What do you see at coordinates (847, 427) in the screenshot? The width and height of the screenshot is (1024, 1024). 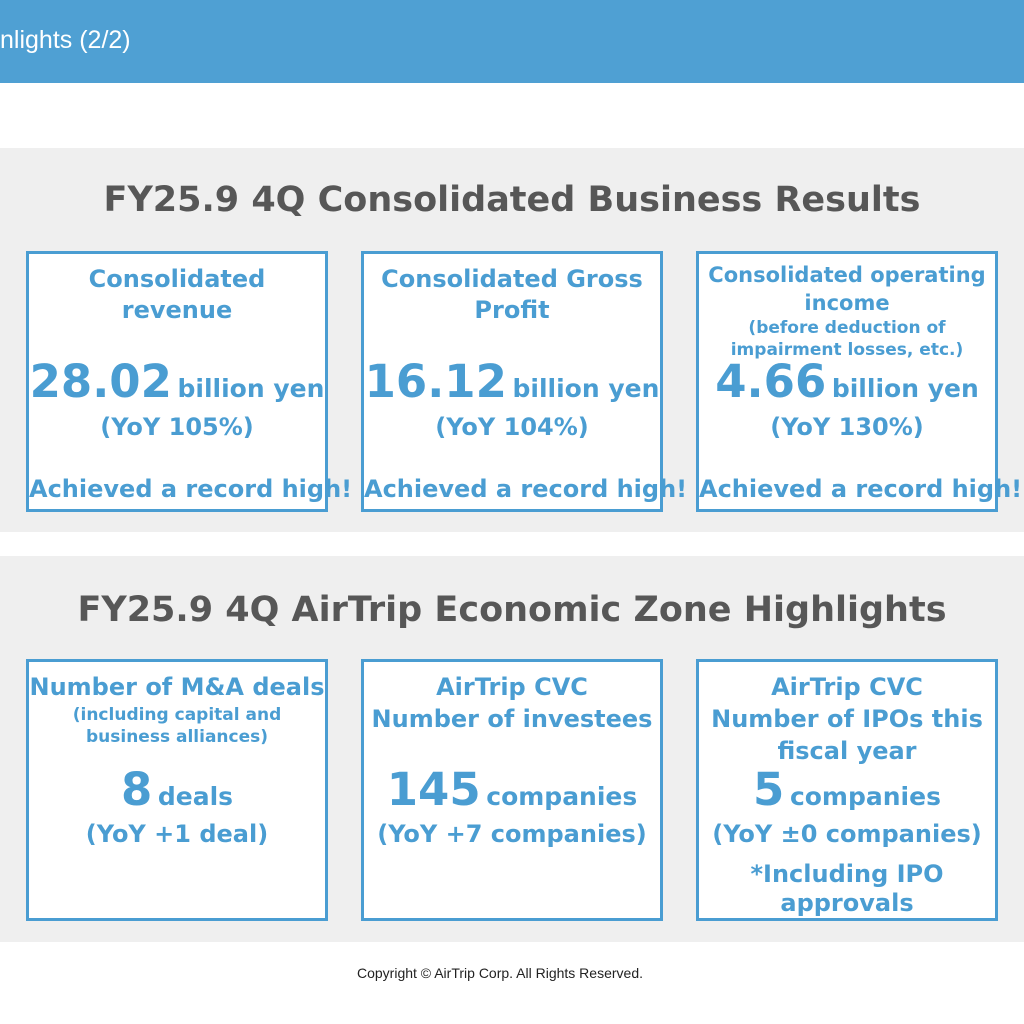 I see `card-yoy: (YoY 130%)` at bounding box center [847, 427].